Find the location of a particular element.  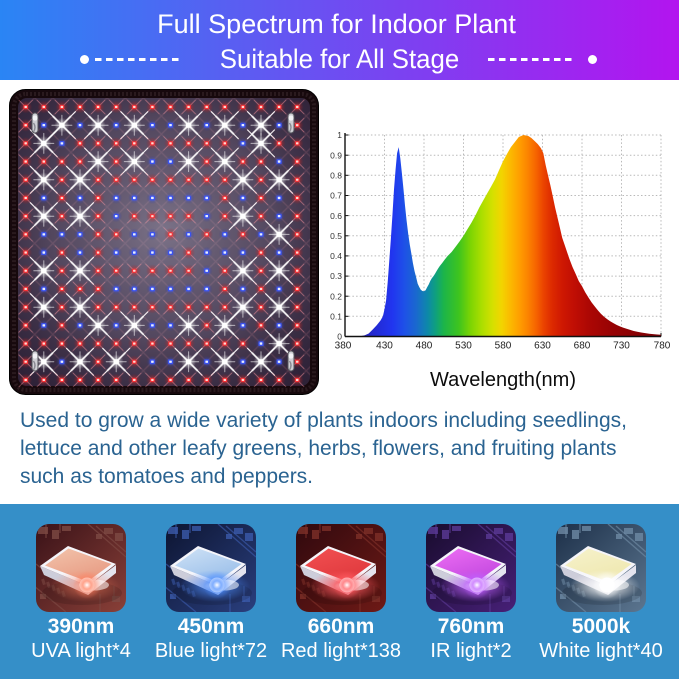

svg-text: 630 is located at coordinates (542, 346).